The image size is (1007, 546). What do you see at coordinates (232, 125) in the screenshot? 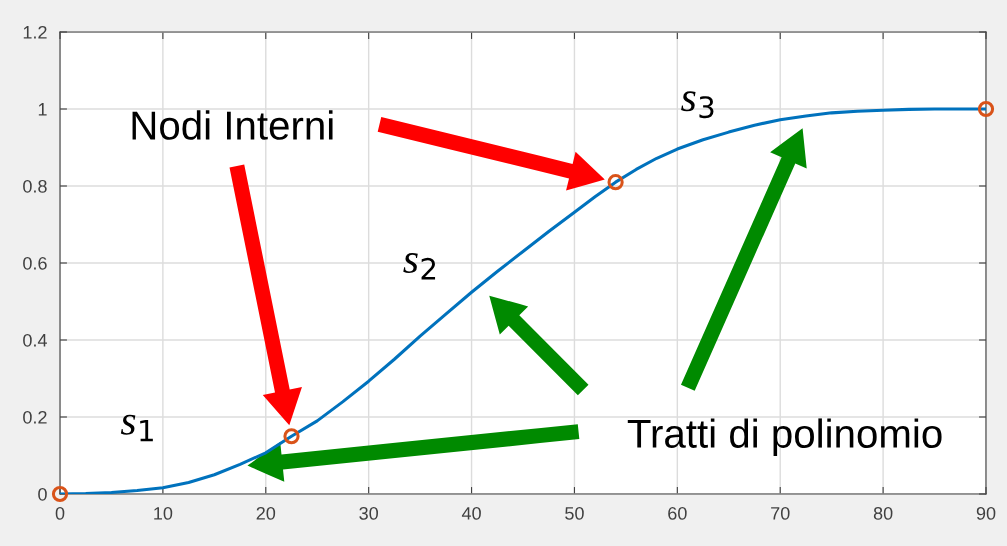
I see `annotation: Nodi Interni` at bounding box center [232, 125].